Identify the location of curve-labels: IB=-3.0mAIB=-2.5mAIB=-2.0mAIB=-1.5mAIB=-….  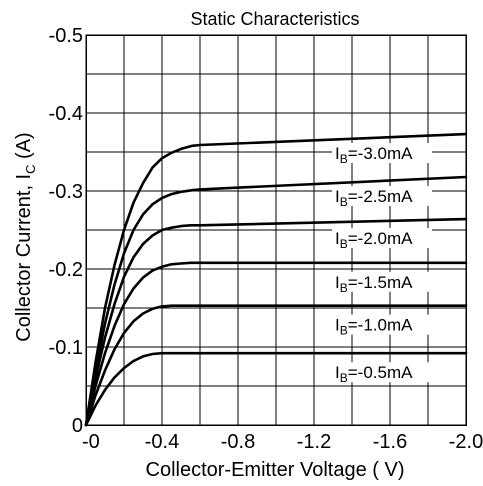
(382, 264).